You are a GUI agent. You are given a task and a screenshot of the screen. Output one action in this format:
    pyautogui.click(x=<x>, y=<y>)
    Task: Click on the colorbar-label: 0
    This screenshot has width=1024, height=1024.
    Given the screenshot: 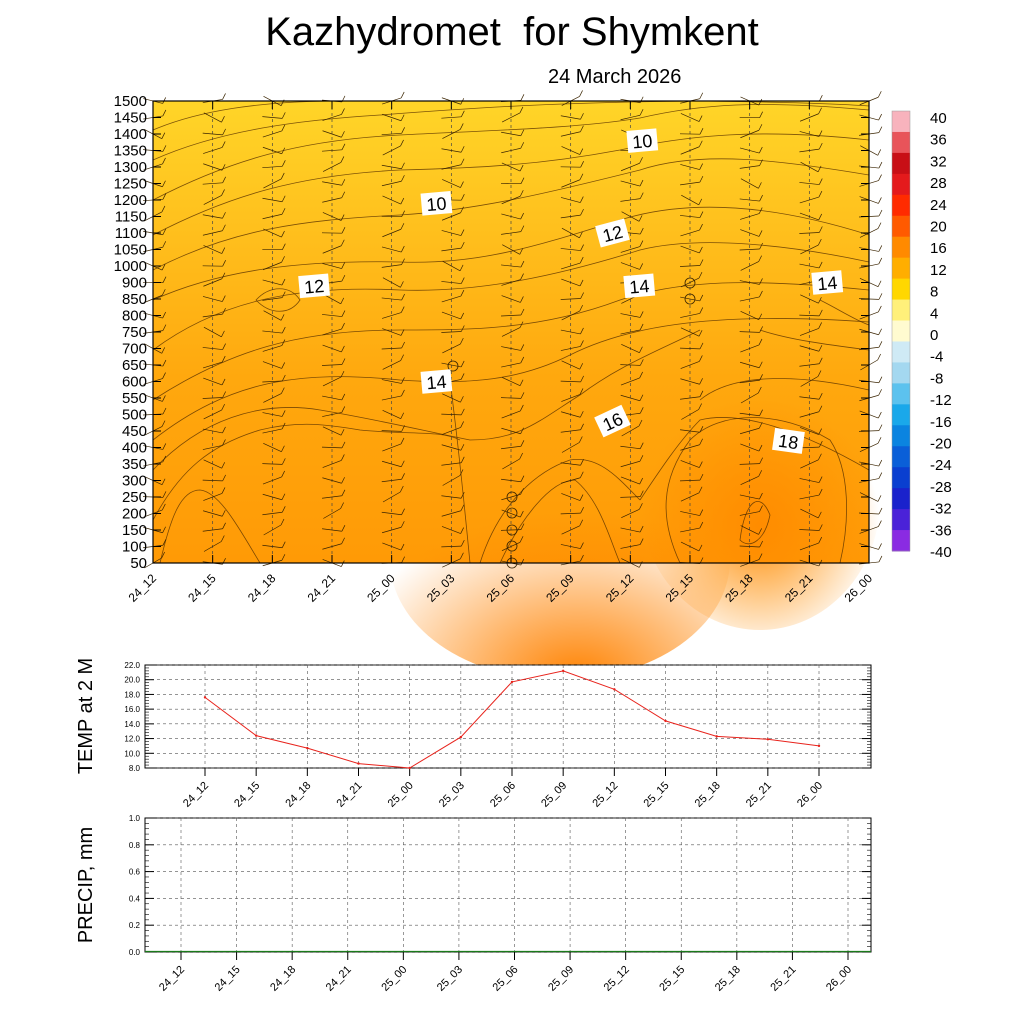 What is the action you would take?
    pyautogui.click(x=934, y=335)
    